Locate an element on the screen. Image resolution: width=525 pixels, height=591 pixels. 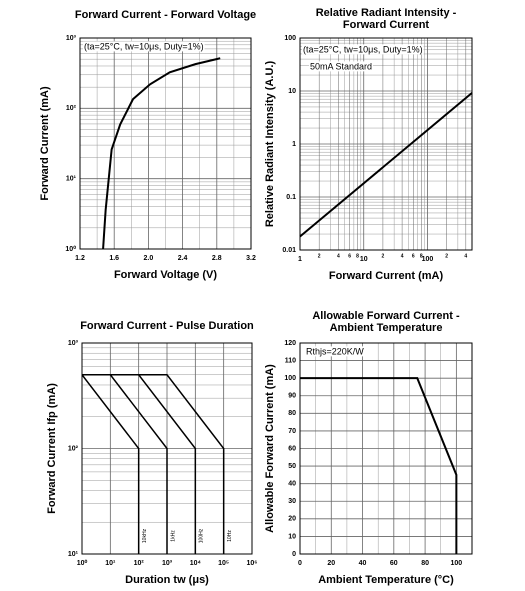
y-tick-label: 60 is located at coordinates (292, 448).